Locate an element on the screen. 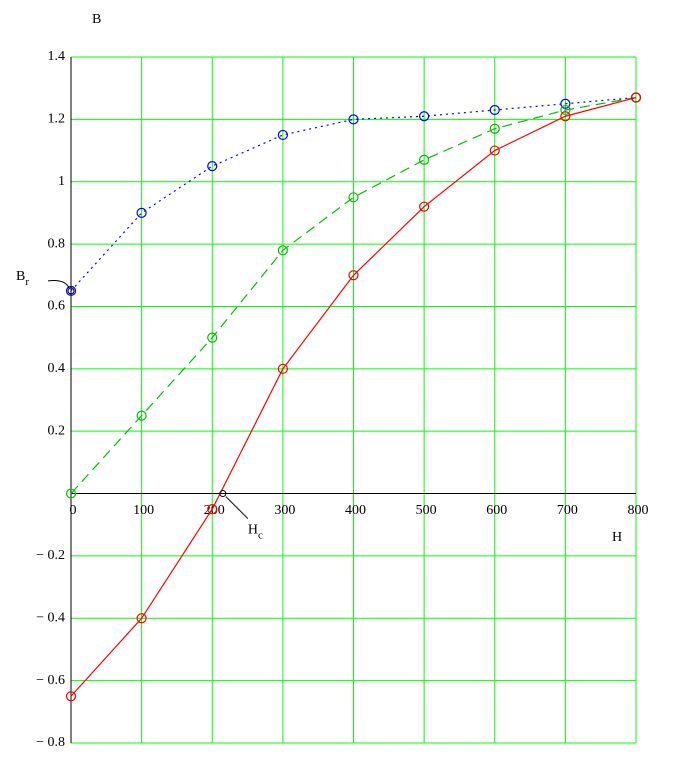  y-tick-label: − 0.6 is located at coordinates (50, 680).